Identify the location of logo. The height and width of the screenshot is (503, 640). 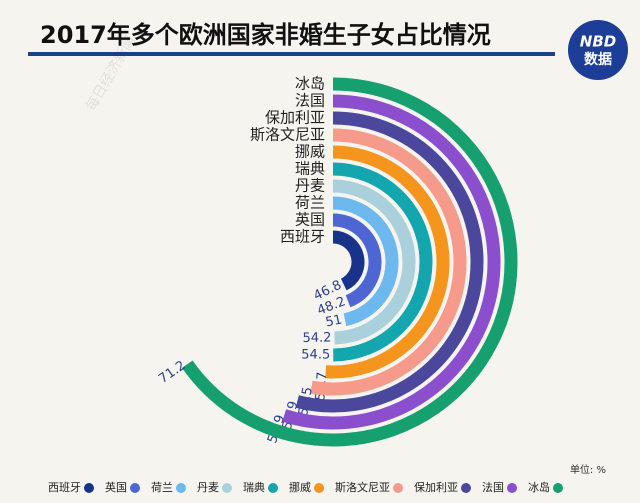
(598, 50).